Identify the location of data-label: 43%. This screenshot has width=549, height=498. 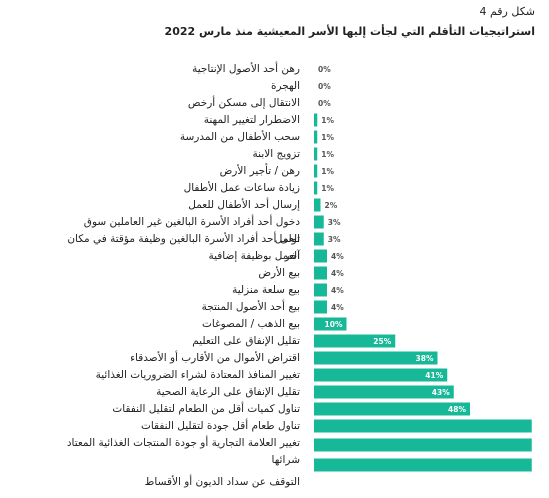
(441, 392).